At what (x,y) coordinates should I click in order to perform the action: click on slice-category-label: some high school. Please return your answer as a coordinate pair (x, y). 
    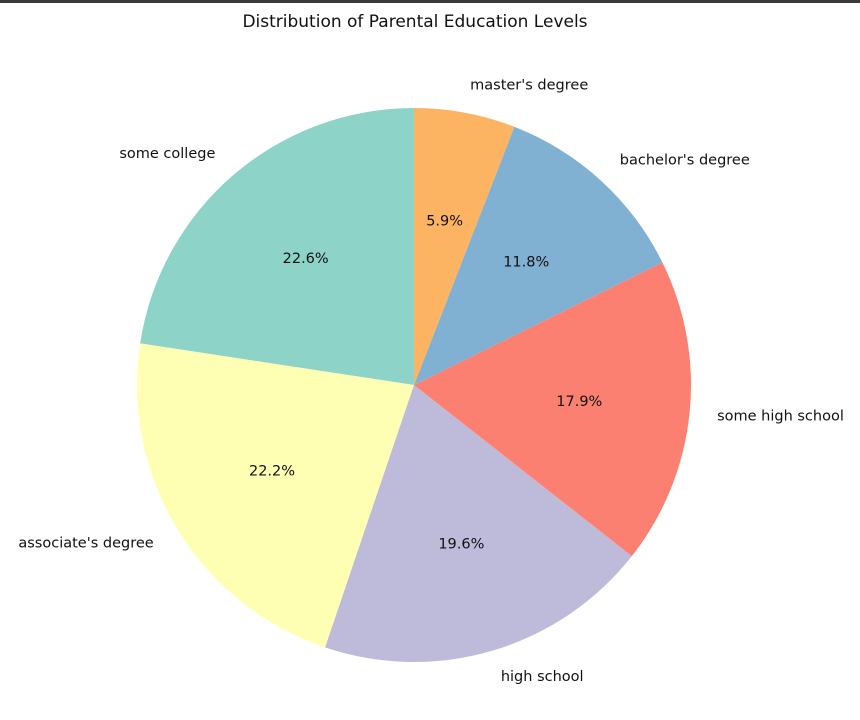
    Looking at the image, I should click on (780, 417).